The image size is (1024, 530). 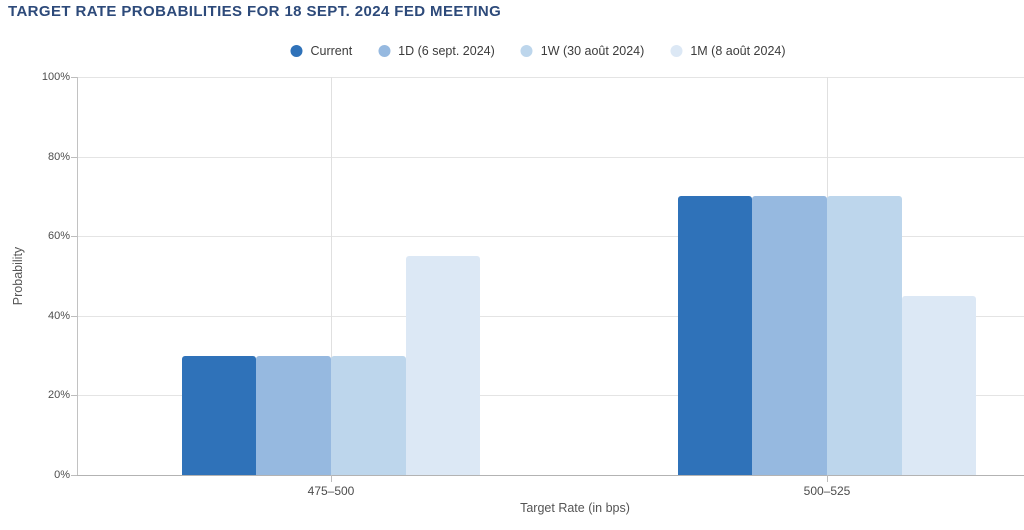 What do you see at coordinates (55, 77) in the screenshot?
I see `y-tick-label: 100%` at bounding box center [55, 77].